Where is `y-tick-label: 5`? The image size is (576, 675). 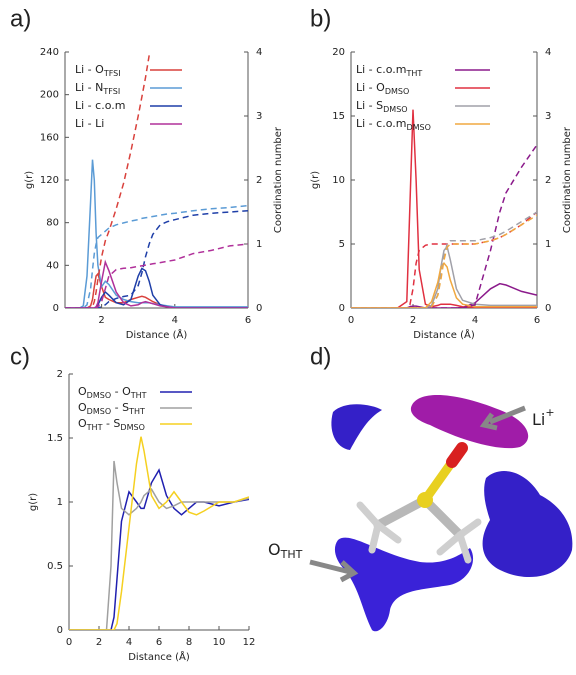 y-tick-label: 5 is located at coordinates (342, 244).